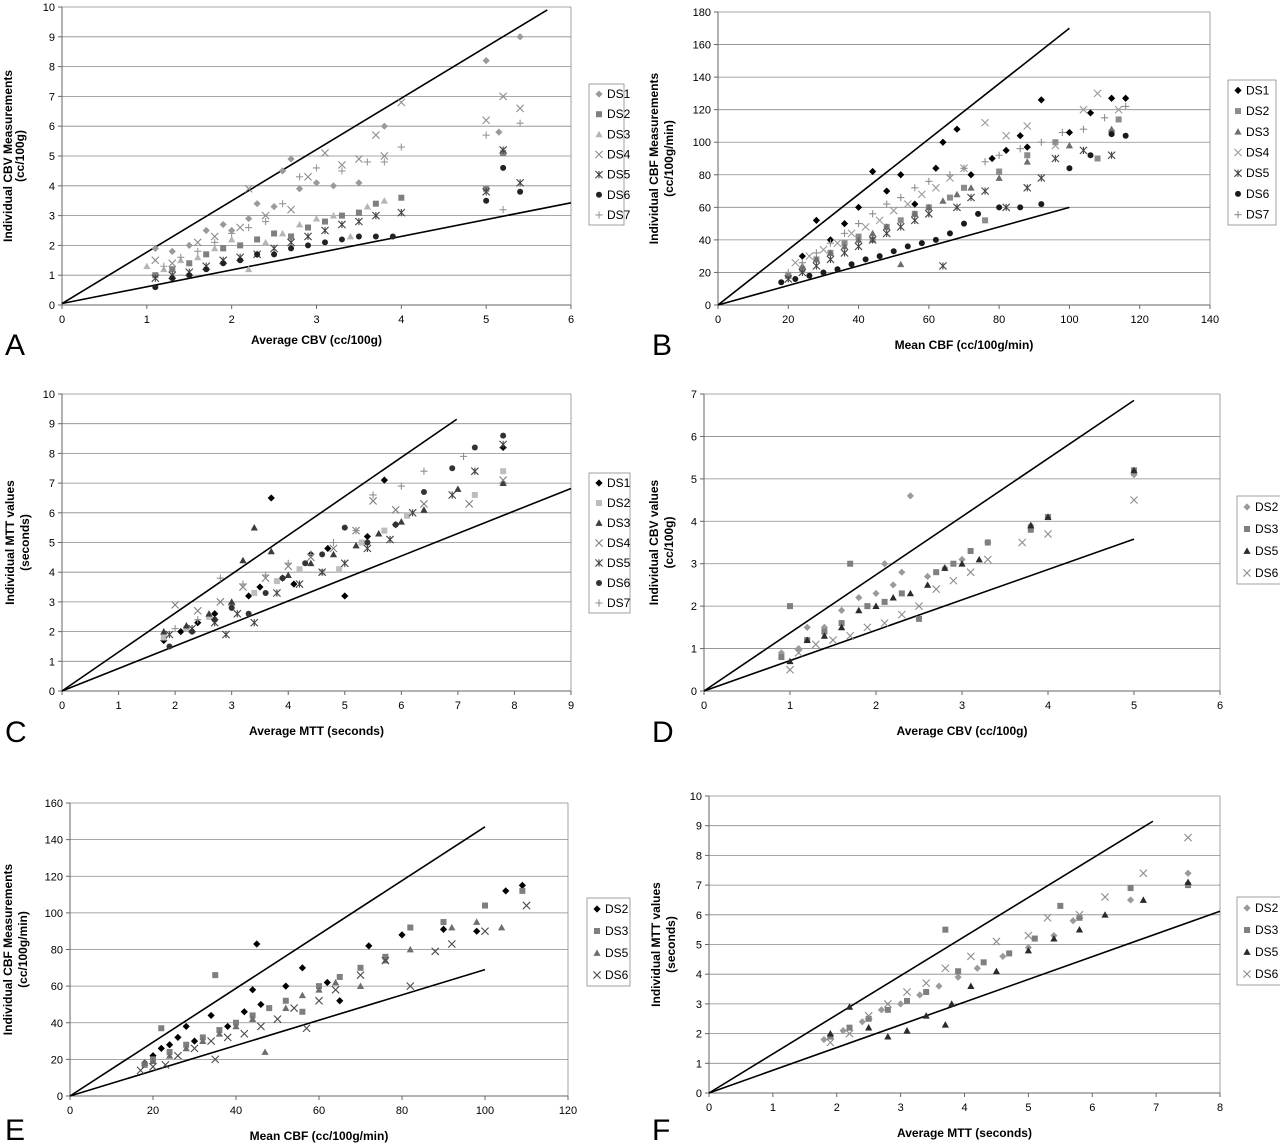 The image size is (1280, 1145). I want to click on chart4-legend-label: DS2, so click(617, 909).